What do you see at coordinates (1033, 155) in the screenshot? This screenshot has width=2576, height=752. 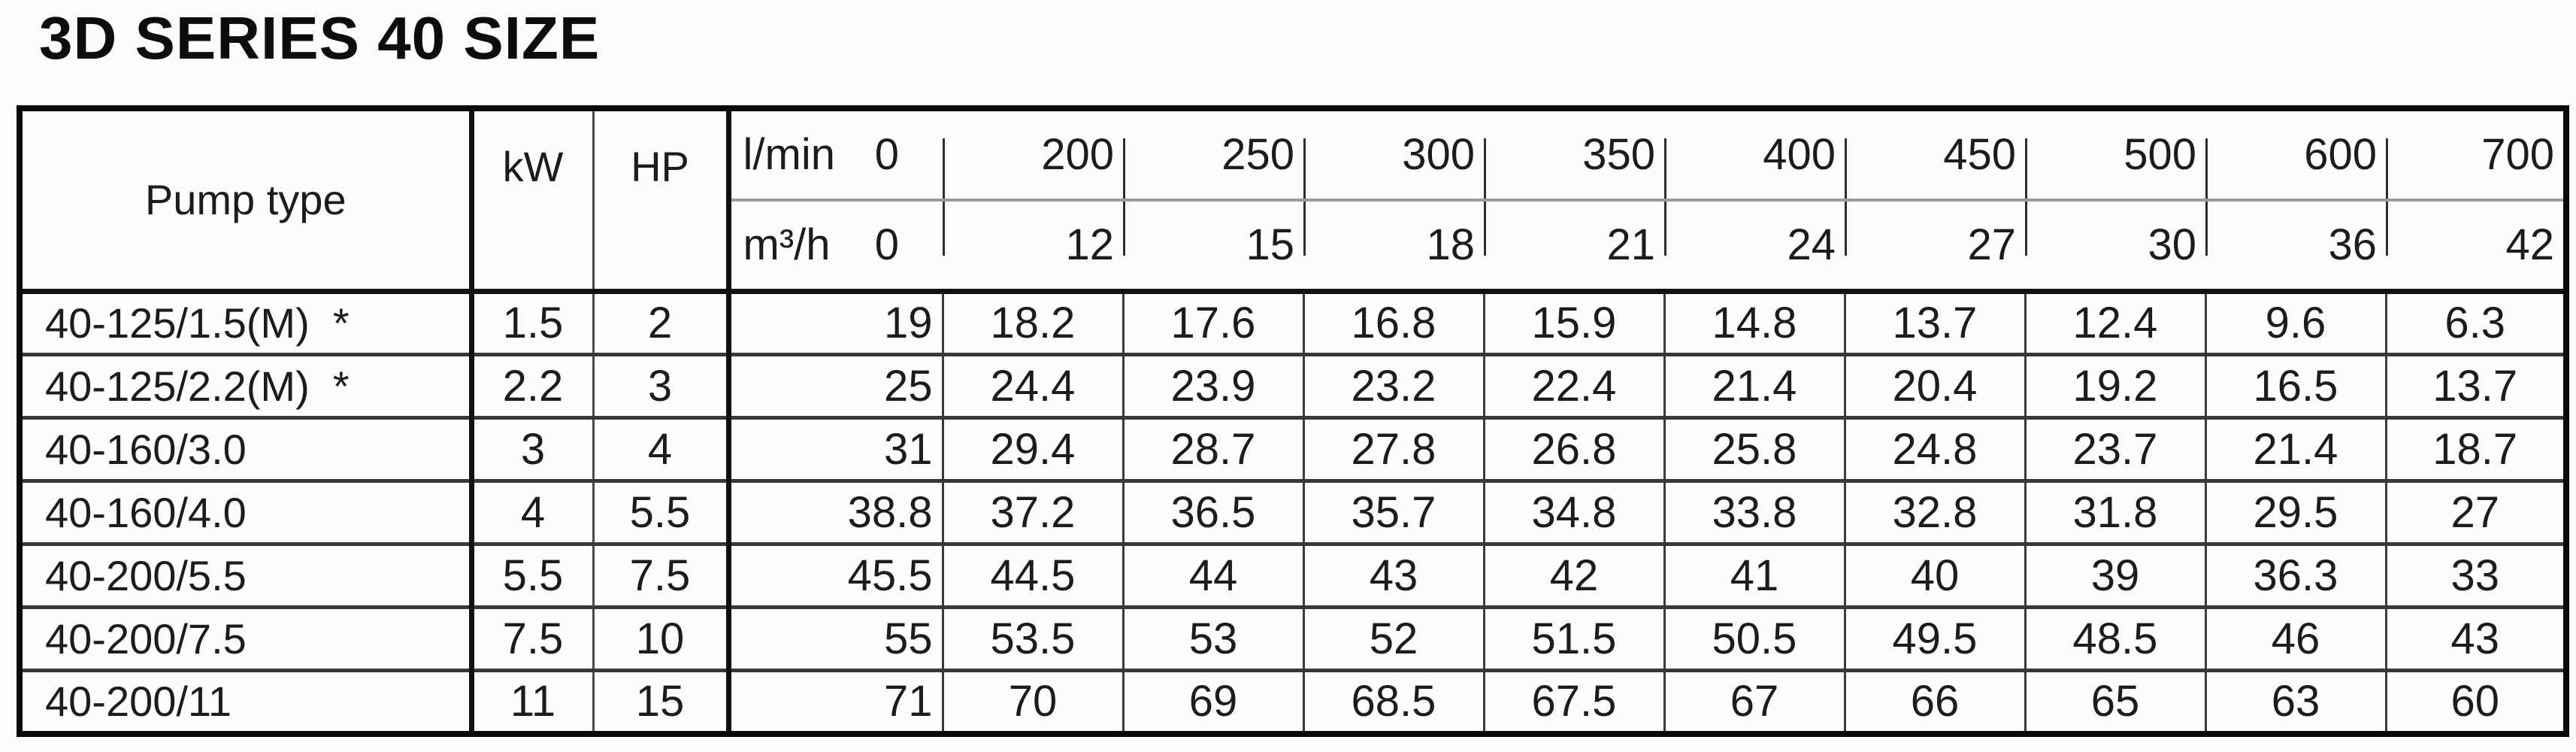 I see `flow-value-label: 200` at bounding box center [1033, 155].